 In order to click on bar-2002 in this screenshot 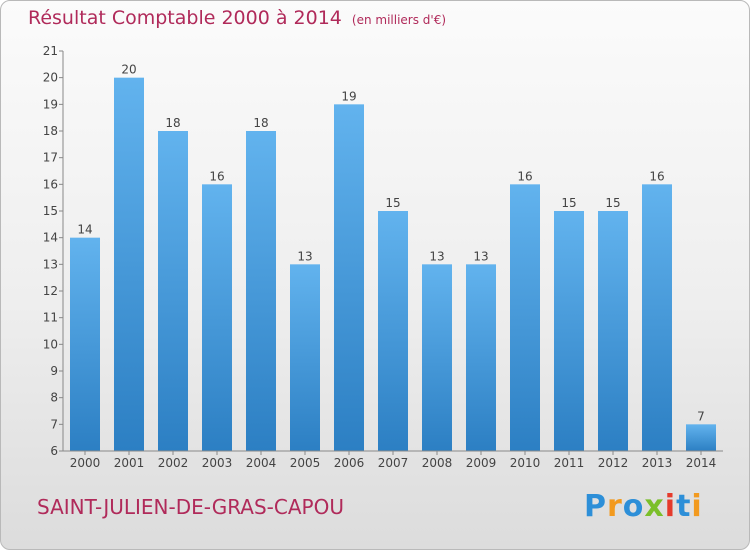, I will do `click(173, 291)`.